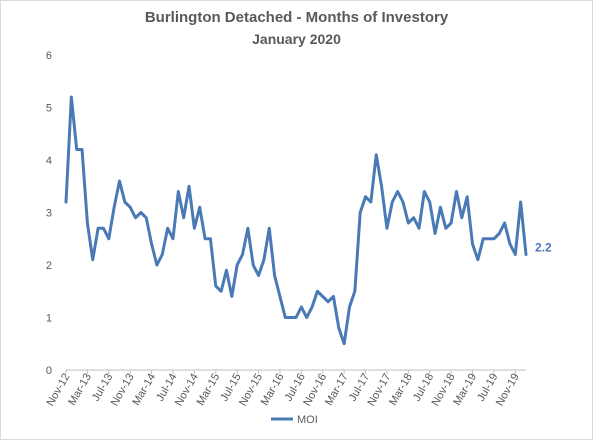 This screenshot has width=593, height=440. Describe the element at coordinates (49, 161) in the screenshot. I see `y-tick-label: 4` at that location.